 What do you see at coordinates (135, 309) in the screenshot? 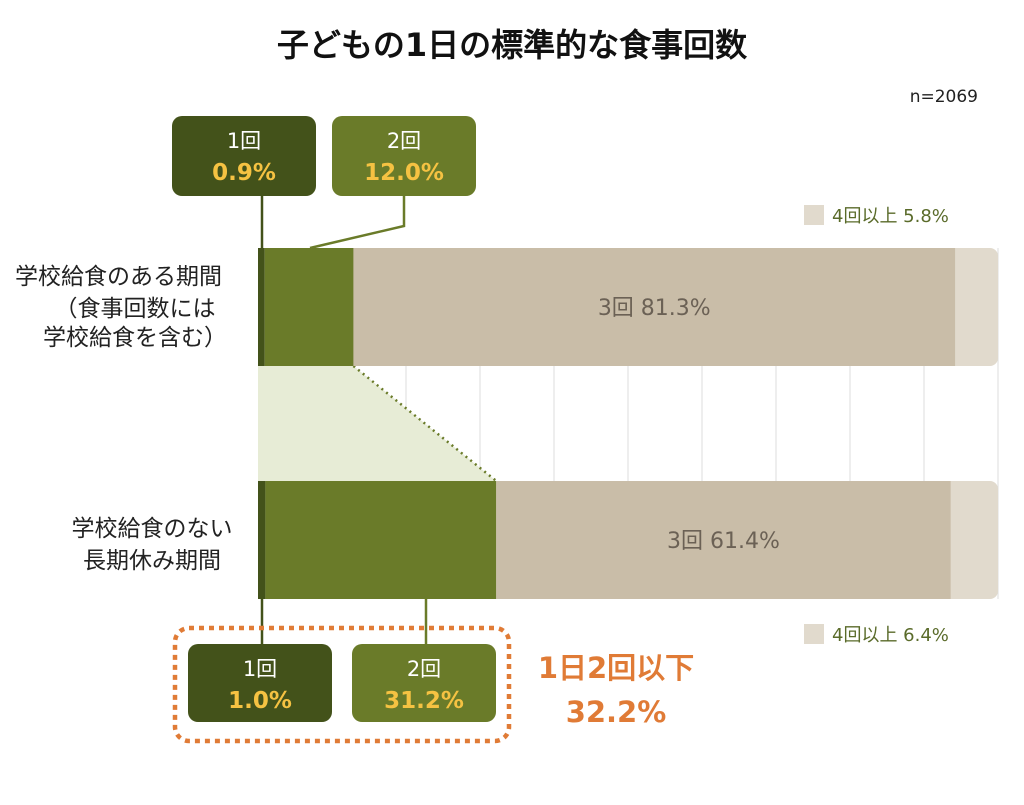
I see `row-label-1-line2: （食事回数には` at bounding box center [135, 309].